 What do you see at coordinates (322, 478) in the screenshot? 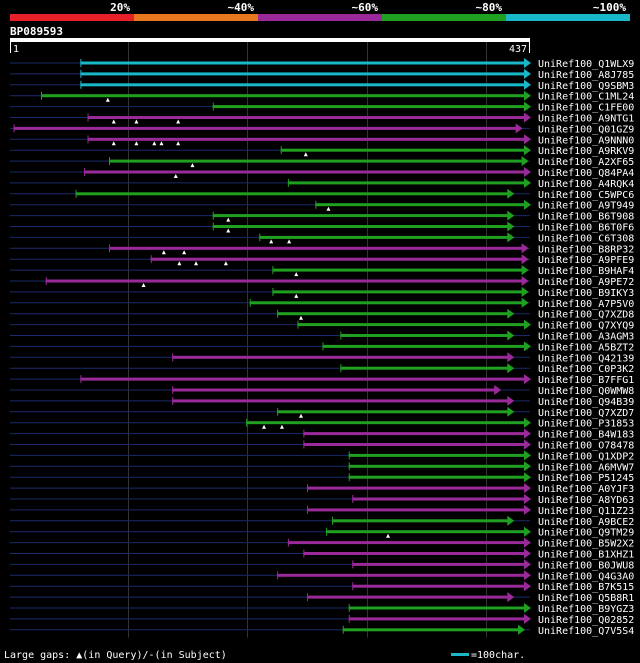
I see `hit-row: UniRef100_P51245` at bounding box center [322, 478].